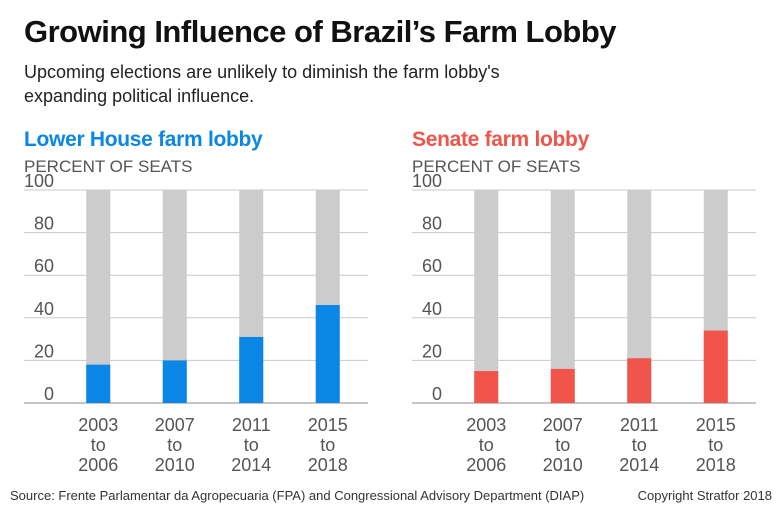  I want to click on lower-house-x-tick-label: 2010, so click(175, 465).